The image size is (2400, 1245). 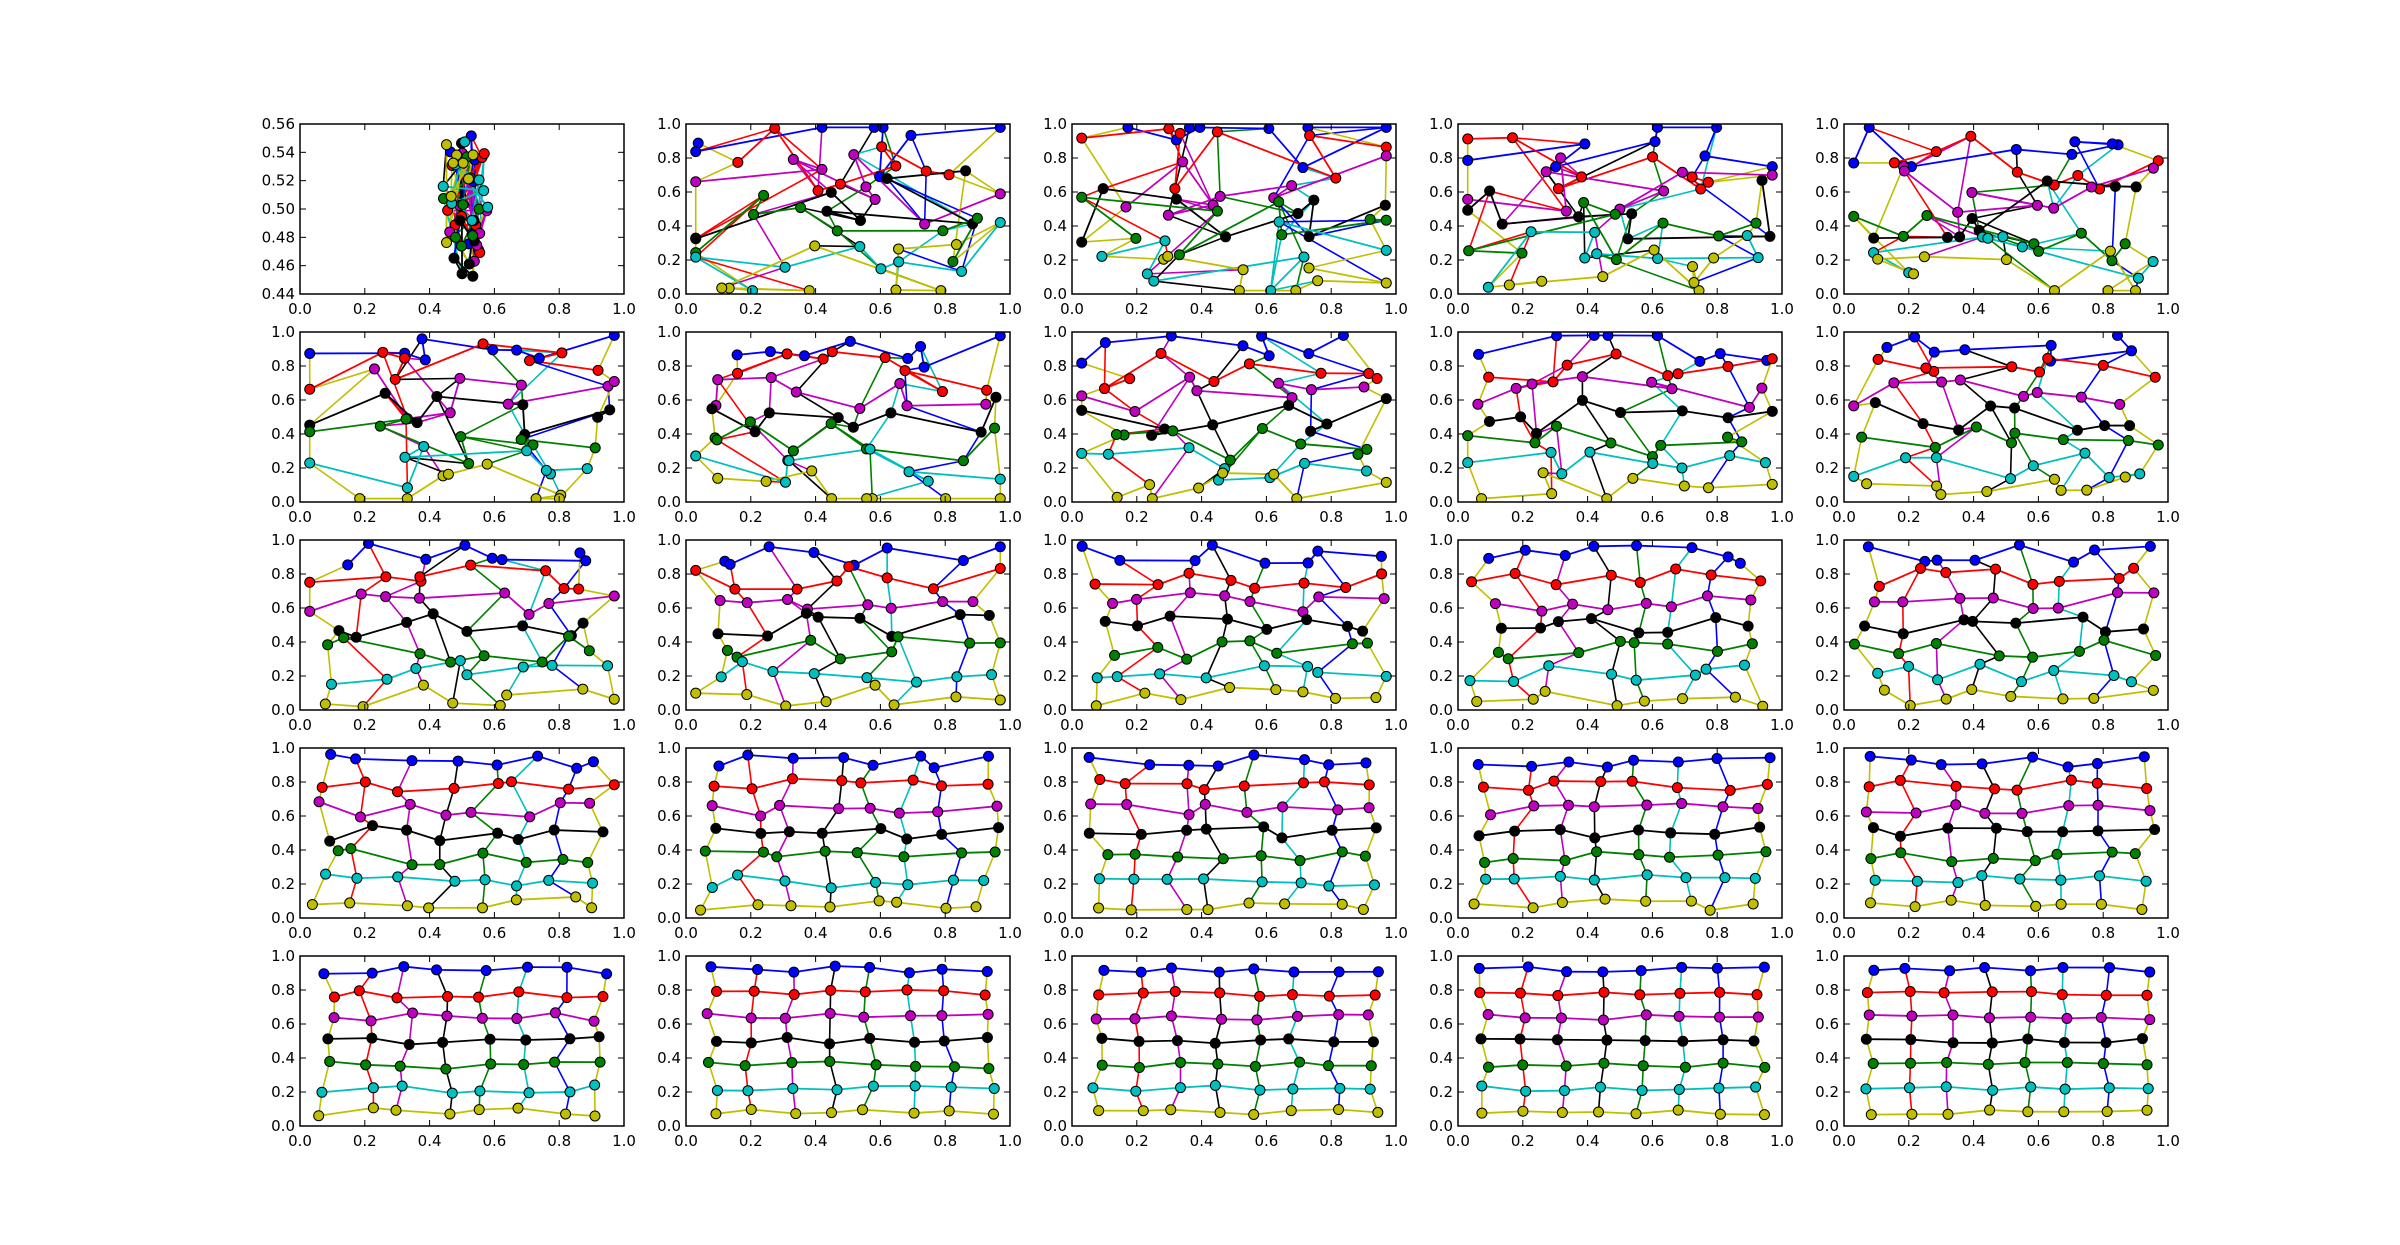 What do you see at coordinates (1844, 933) in the screenshot?
I see `x-tick-label: 0.0` at bounding box center [1844, 933].